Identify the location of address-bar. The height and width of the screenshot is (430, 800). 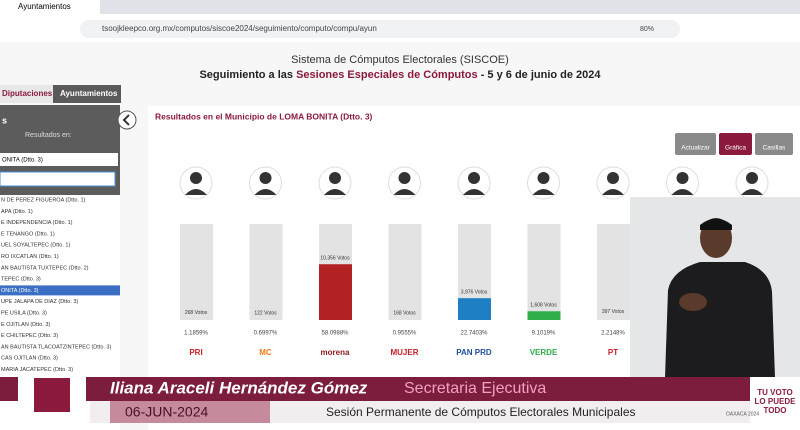
(380, 29).